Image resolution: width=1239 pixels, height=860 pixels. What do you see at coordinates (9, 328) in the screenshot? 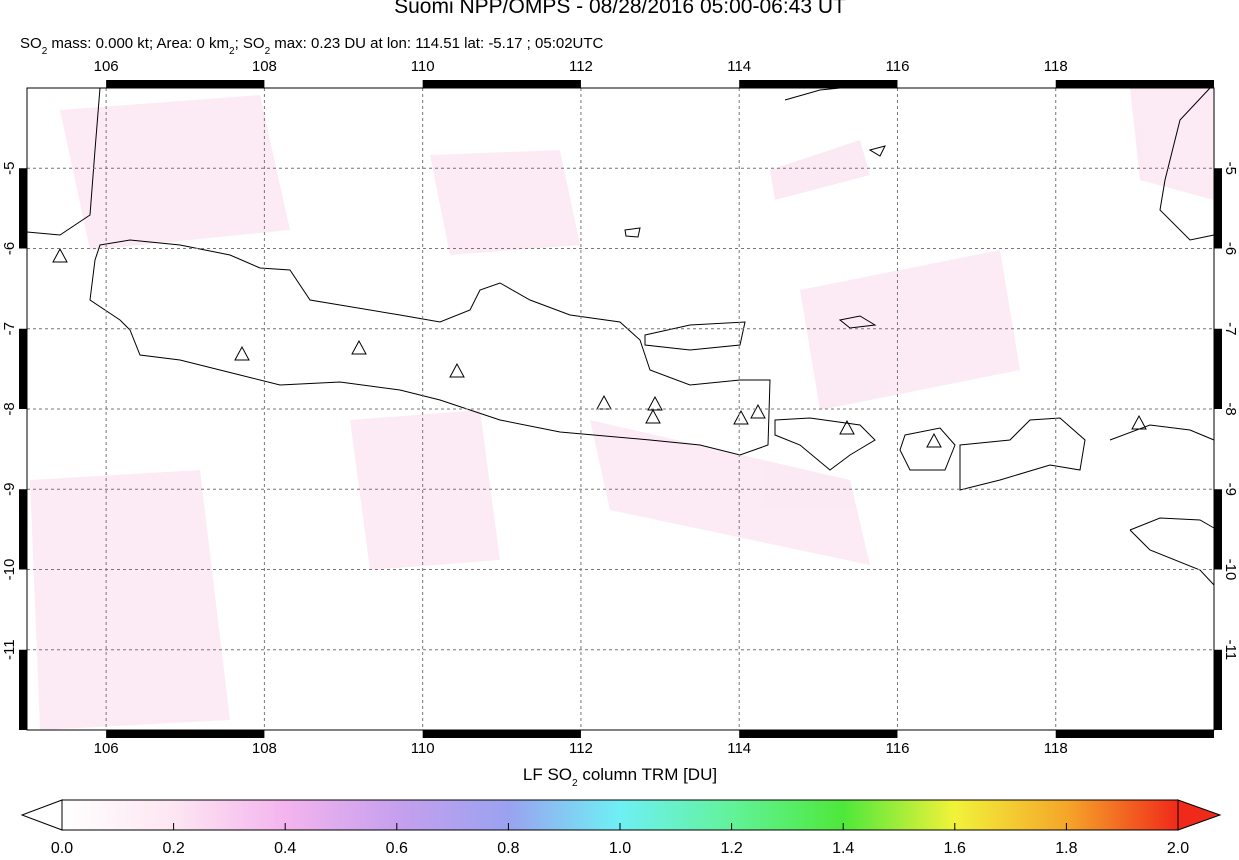
I see `lat-label-left: -7` at bounding box center [9, 328].